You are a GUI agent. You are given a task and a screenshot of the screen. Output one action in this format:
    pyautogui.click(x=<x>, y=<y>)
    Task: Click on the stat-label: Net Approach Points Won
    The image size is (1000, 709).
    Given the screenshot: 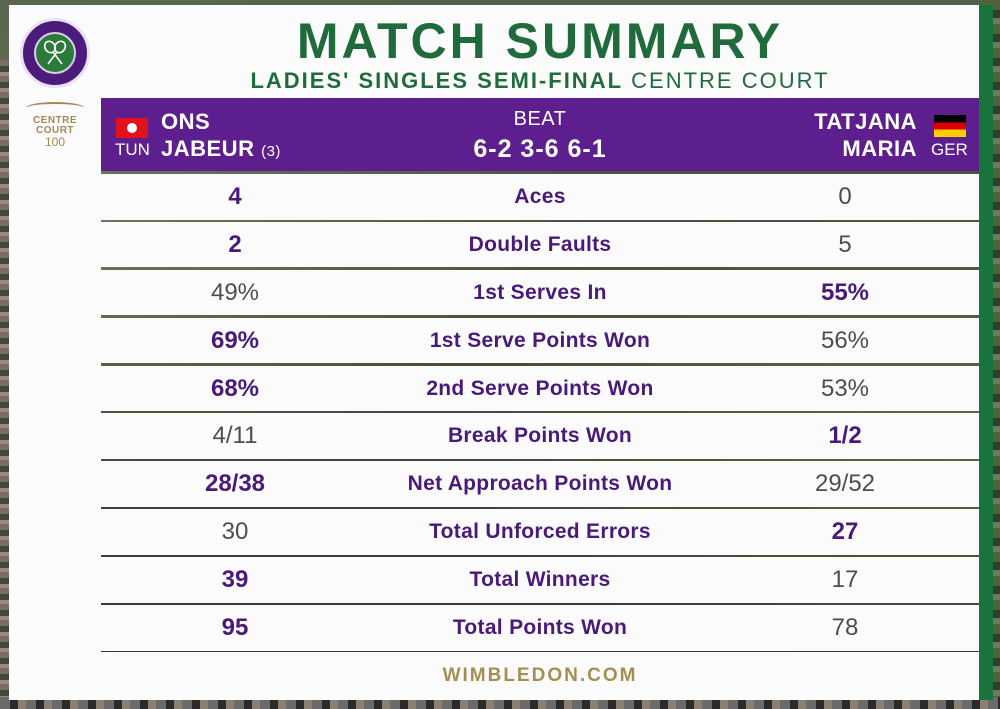 What is the action you would take?
    pyautogui.click(x=540, y=484)
    